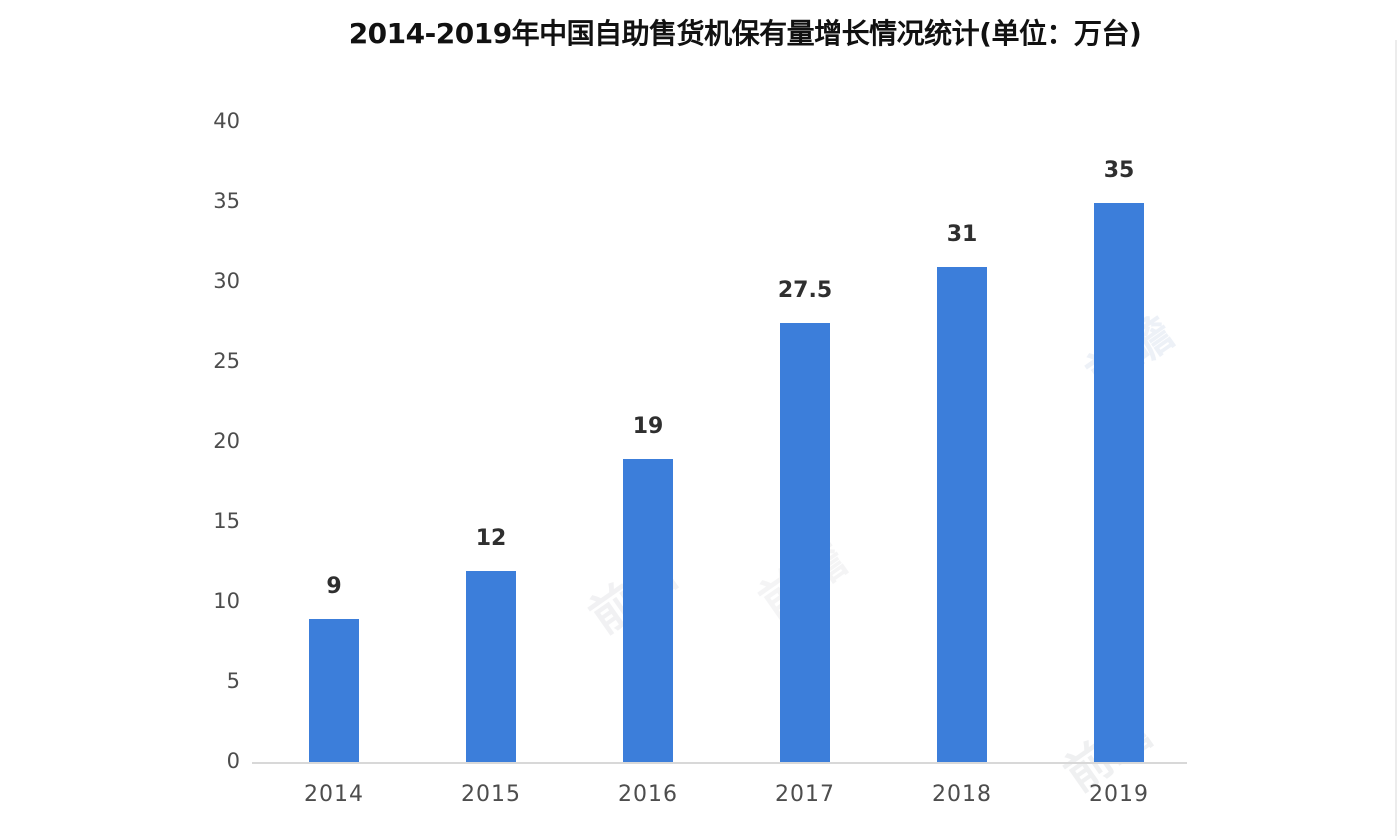 This screenshot has width=1400, height=836. I want to click on bar-value-label: 27.5, so click(805, 290).